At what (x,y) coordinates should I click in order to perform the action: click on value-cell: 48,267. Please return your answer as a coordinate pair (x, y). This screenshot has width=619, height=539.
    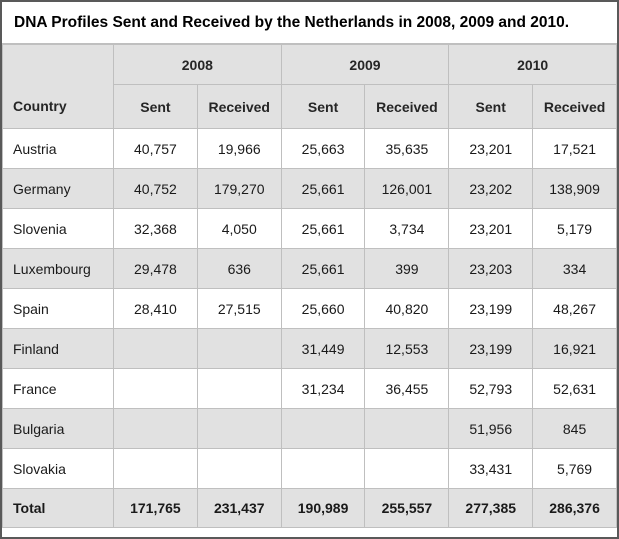
    Looking at the image, I should click on (574, 308).